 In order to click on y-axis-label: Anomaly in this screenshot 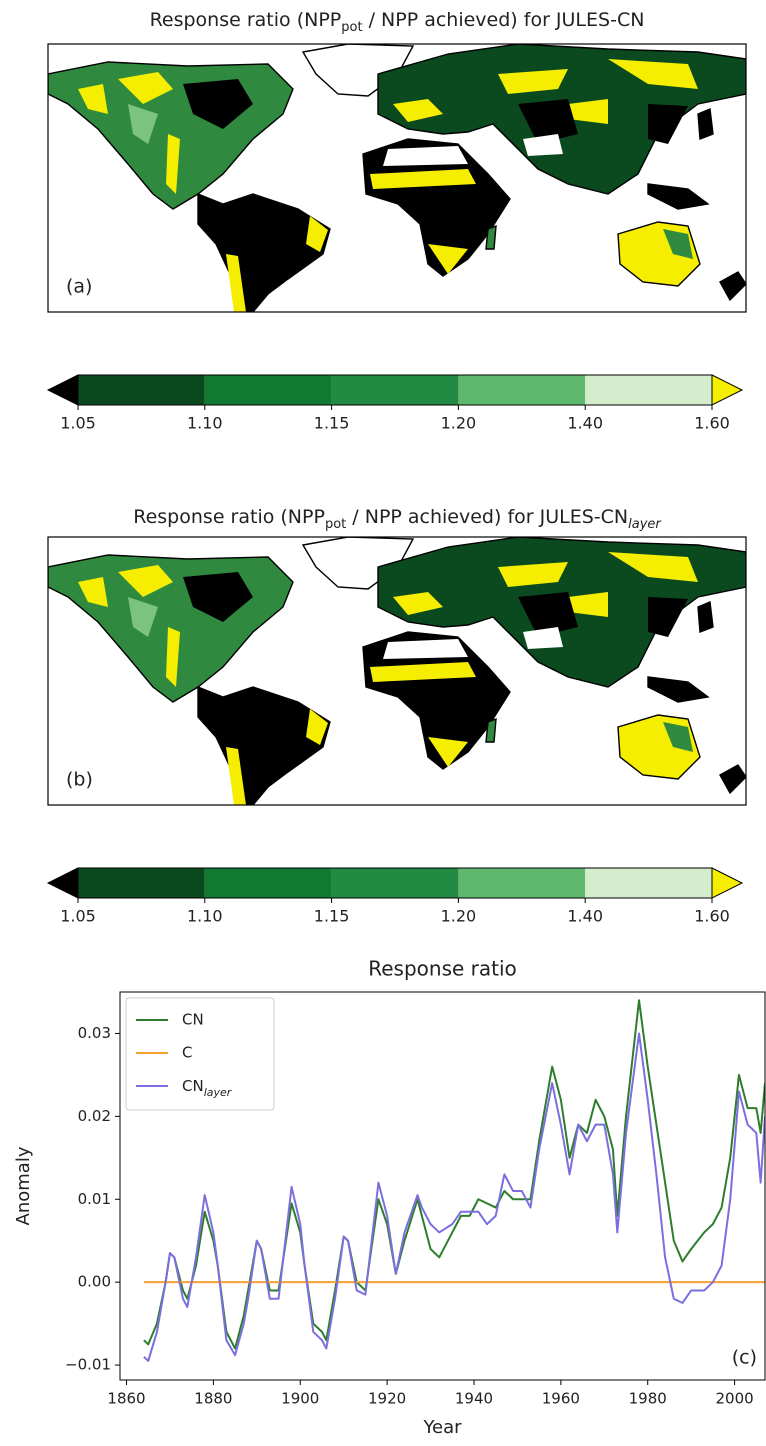, I will do `click(23, 1185)`.